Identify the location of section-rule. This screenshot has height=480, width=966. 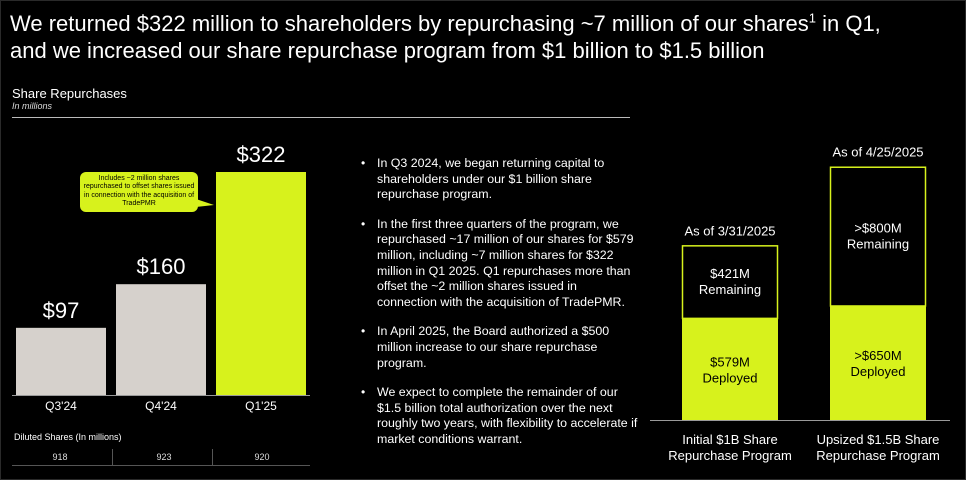
(321, 117).